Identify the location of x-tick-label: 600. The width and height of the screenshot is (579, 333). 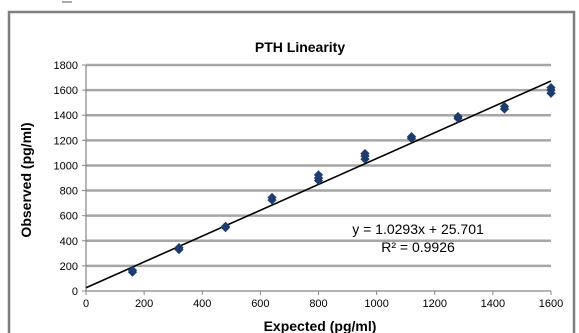
(260, 304).